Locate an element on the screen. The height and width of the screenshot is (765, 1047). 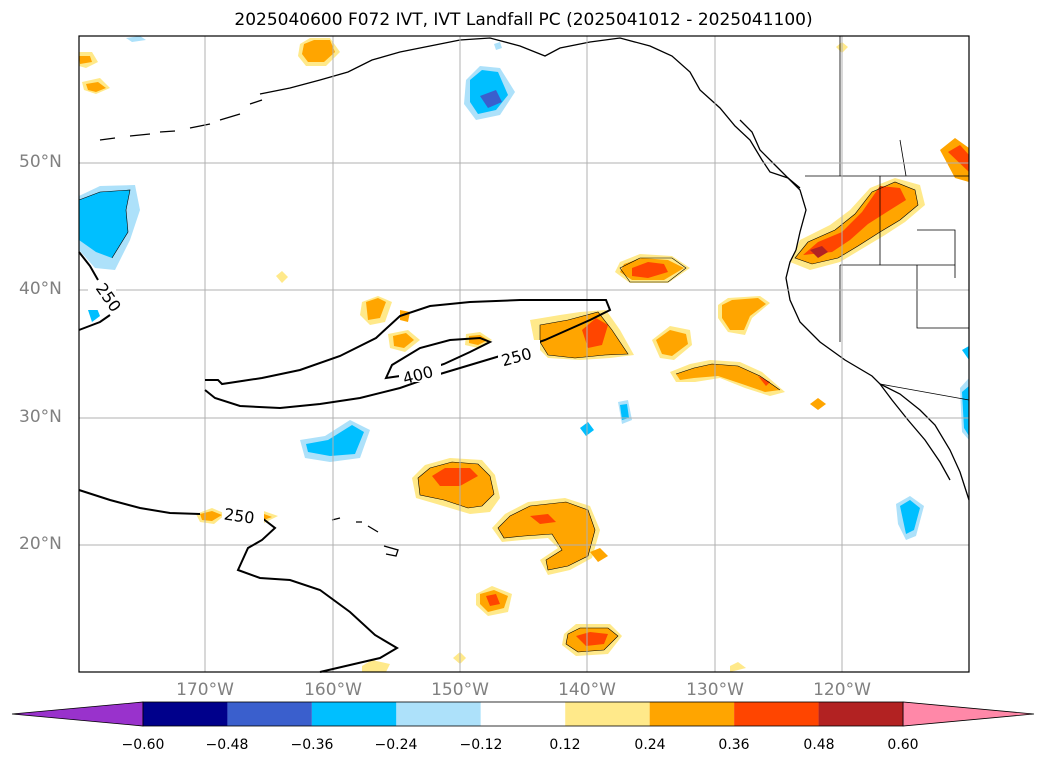
colorbar-tick-label: −0.24 is located at coordinates (396, 745).